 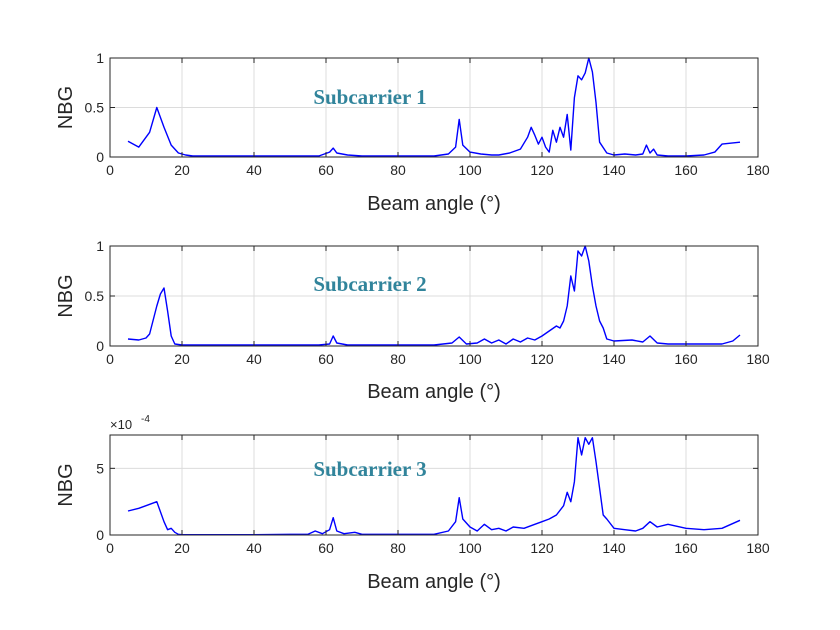 I want to click on plot-area-frame, so click(x=434, y=485).